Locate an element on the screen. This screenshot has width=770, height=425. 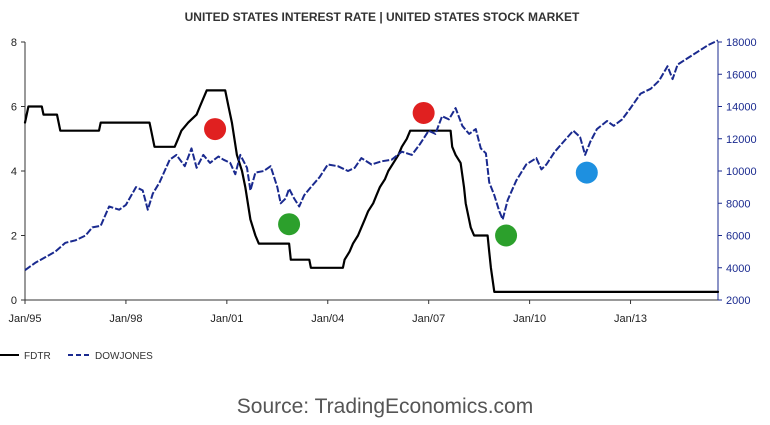
left-tick-label: 6 is located at coordinates (14, 108).